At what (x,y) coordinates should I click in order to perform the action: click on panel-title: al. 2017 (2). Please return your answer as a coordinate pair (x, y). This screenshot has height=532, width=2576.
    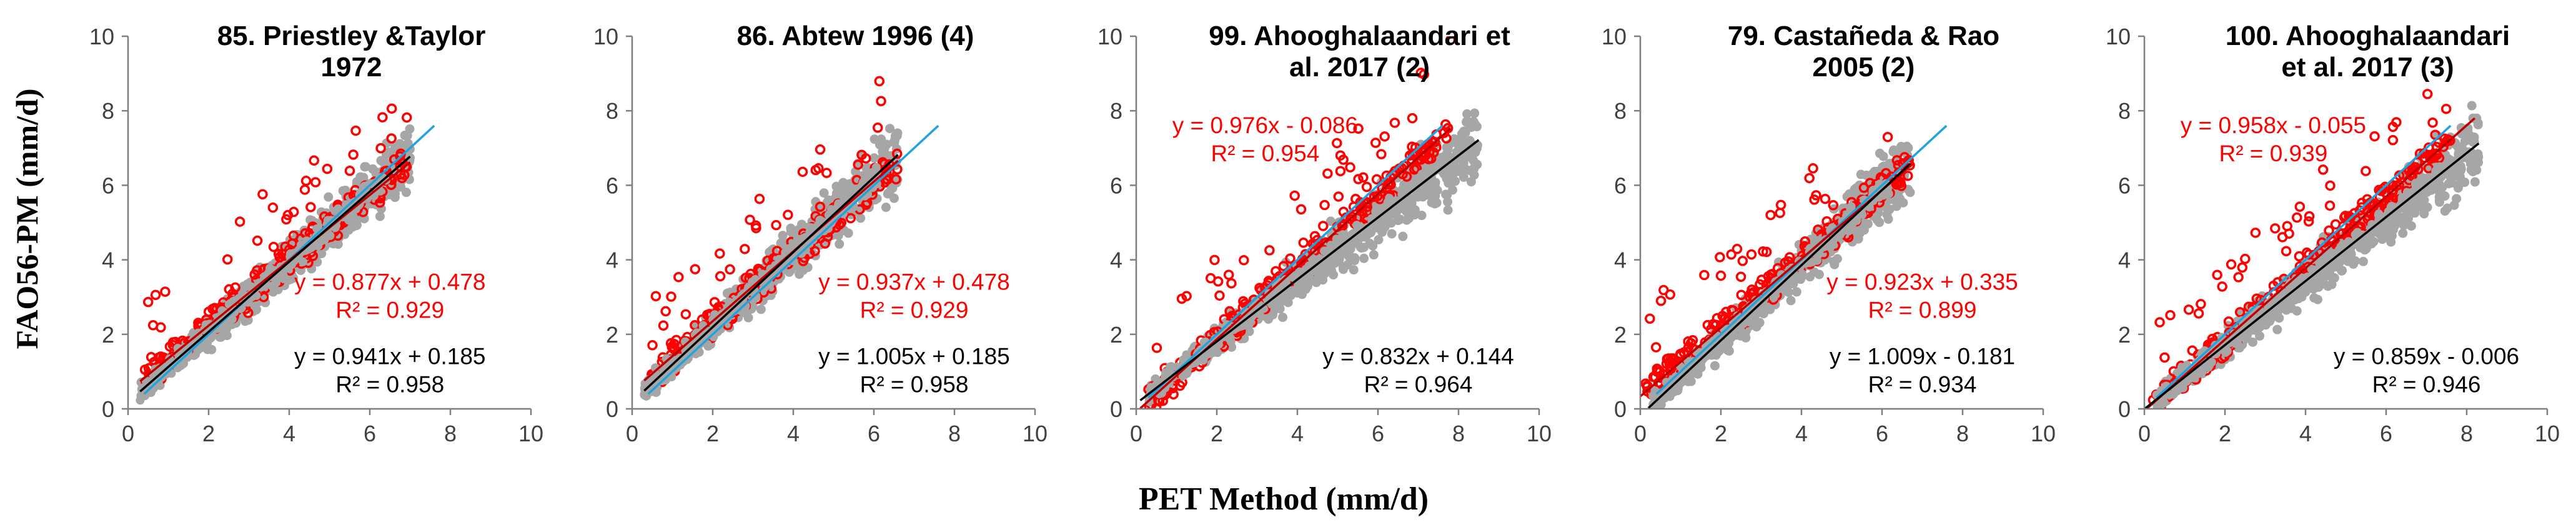
    Looking at the image, I should click on (1359, 67).